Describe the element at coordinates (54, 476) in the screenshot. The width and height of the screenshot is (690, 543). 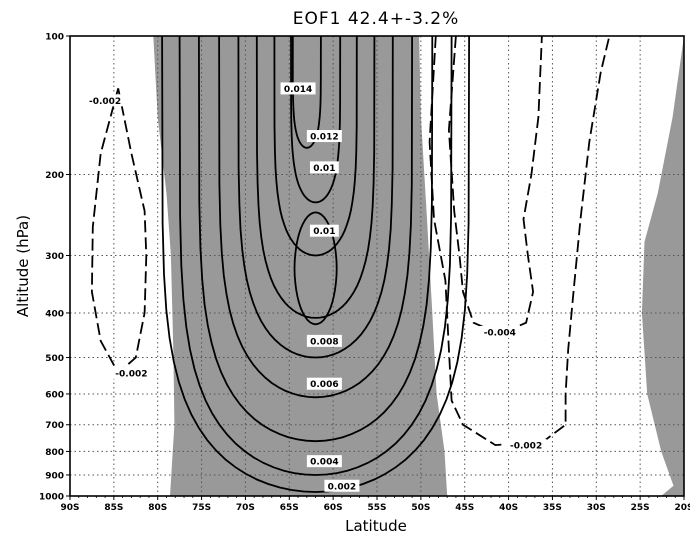
I see `y-tick-label: 900` at that location.